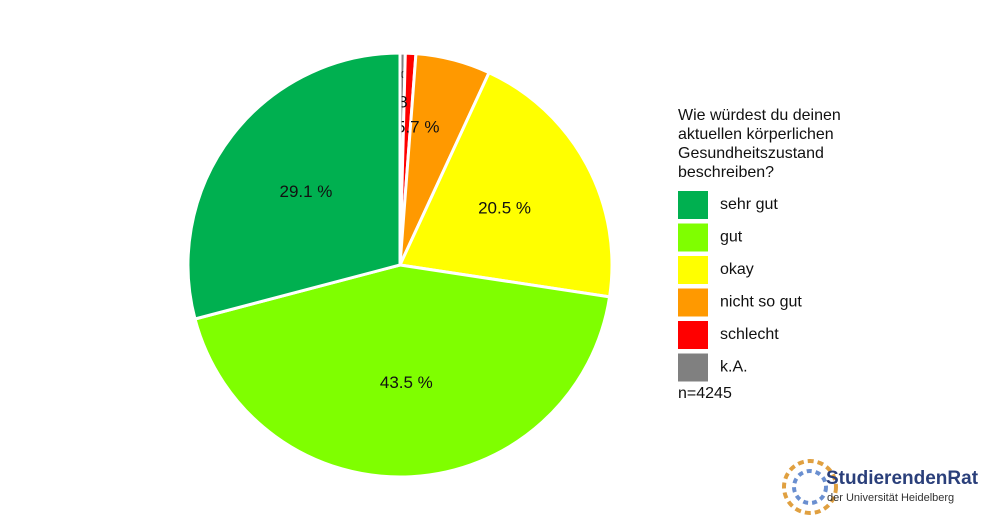 This screenshot has width=1000, height=531. What do you see at coordinates (737, 269) in the screenshot?
I see `legend-label: okay` at bounding box center [737, 269].